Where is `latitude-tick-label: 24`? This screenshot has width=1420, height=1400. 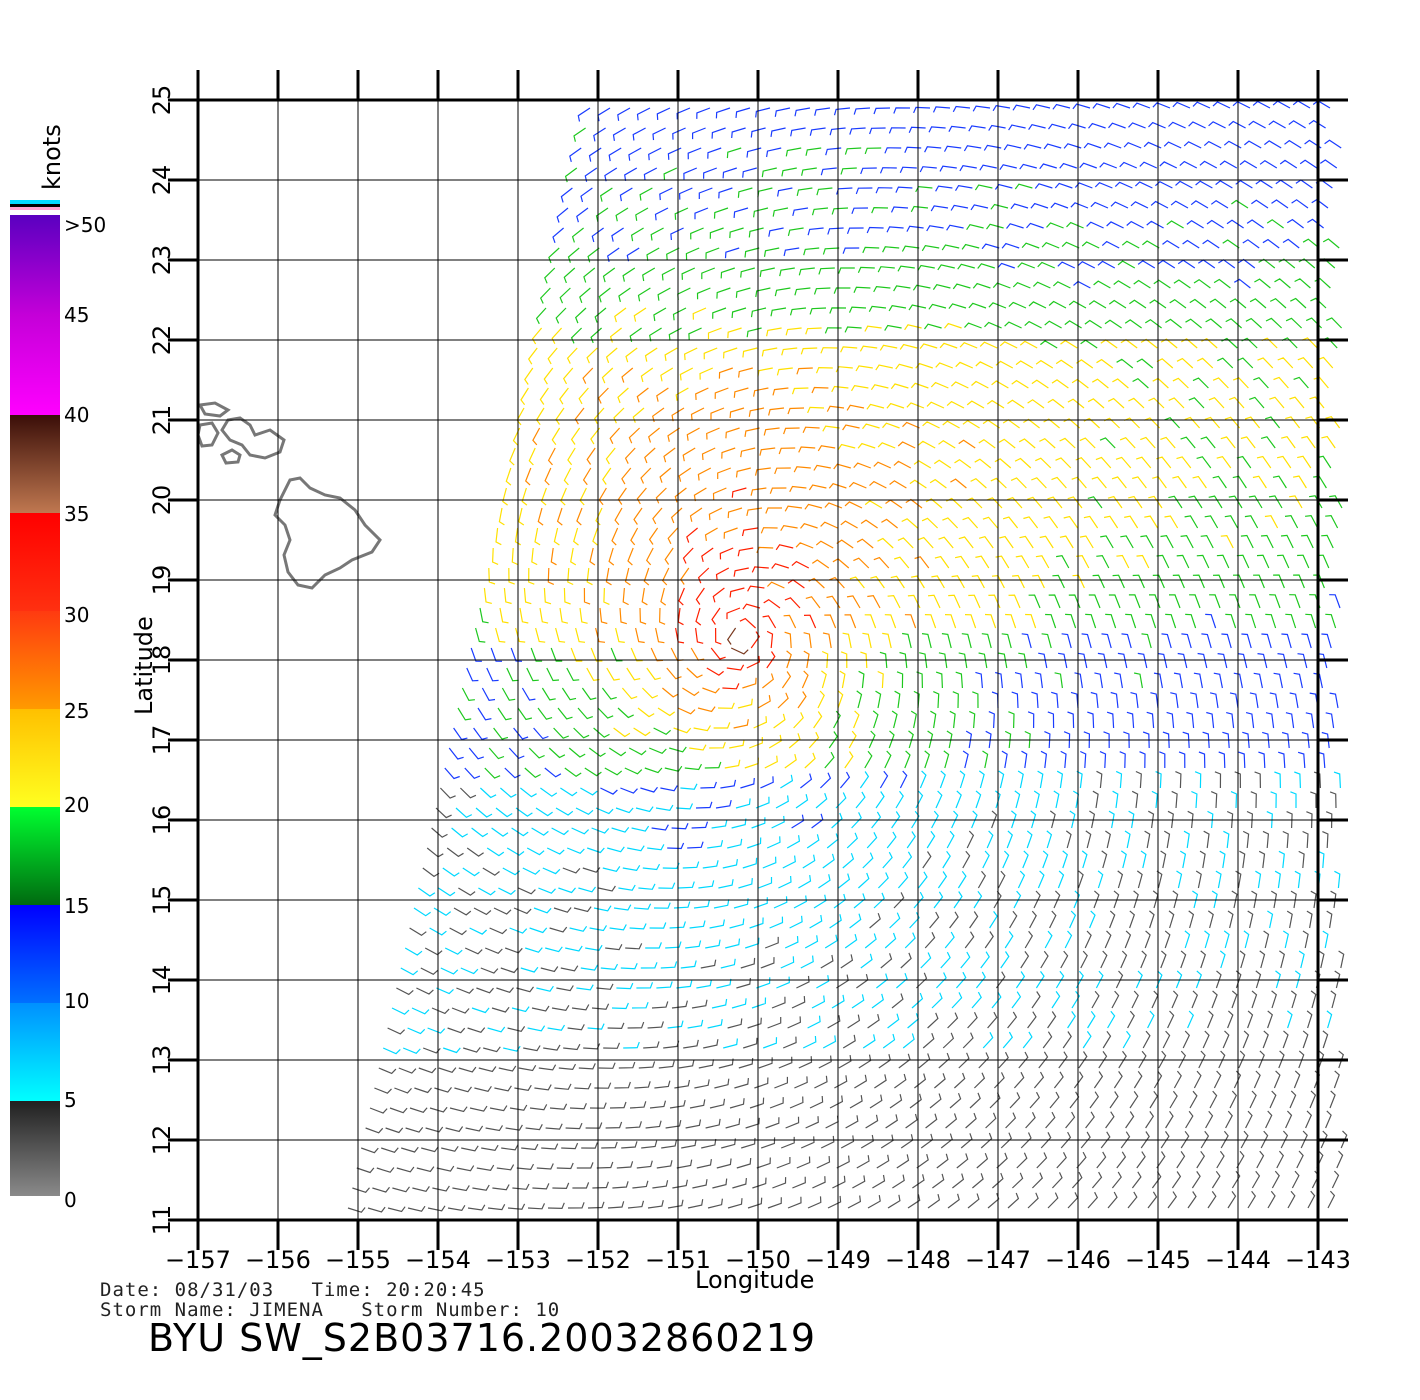
latitude-tick-label: 24 is located at coordinates (162, 180).